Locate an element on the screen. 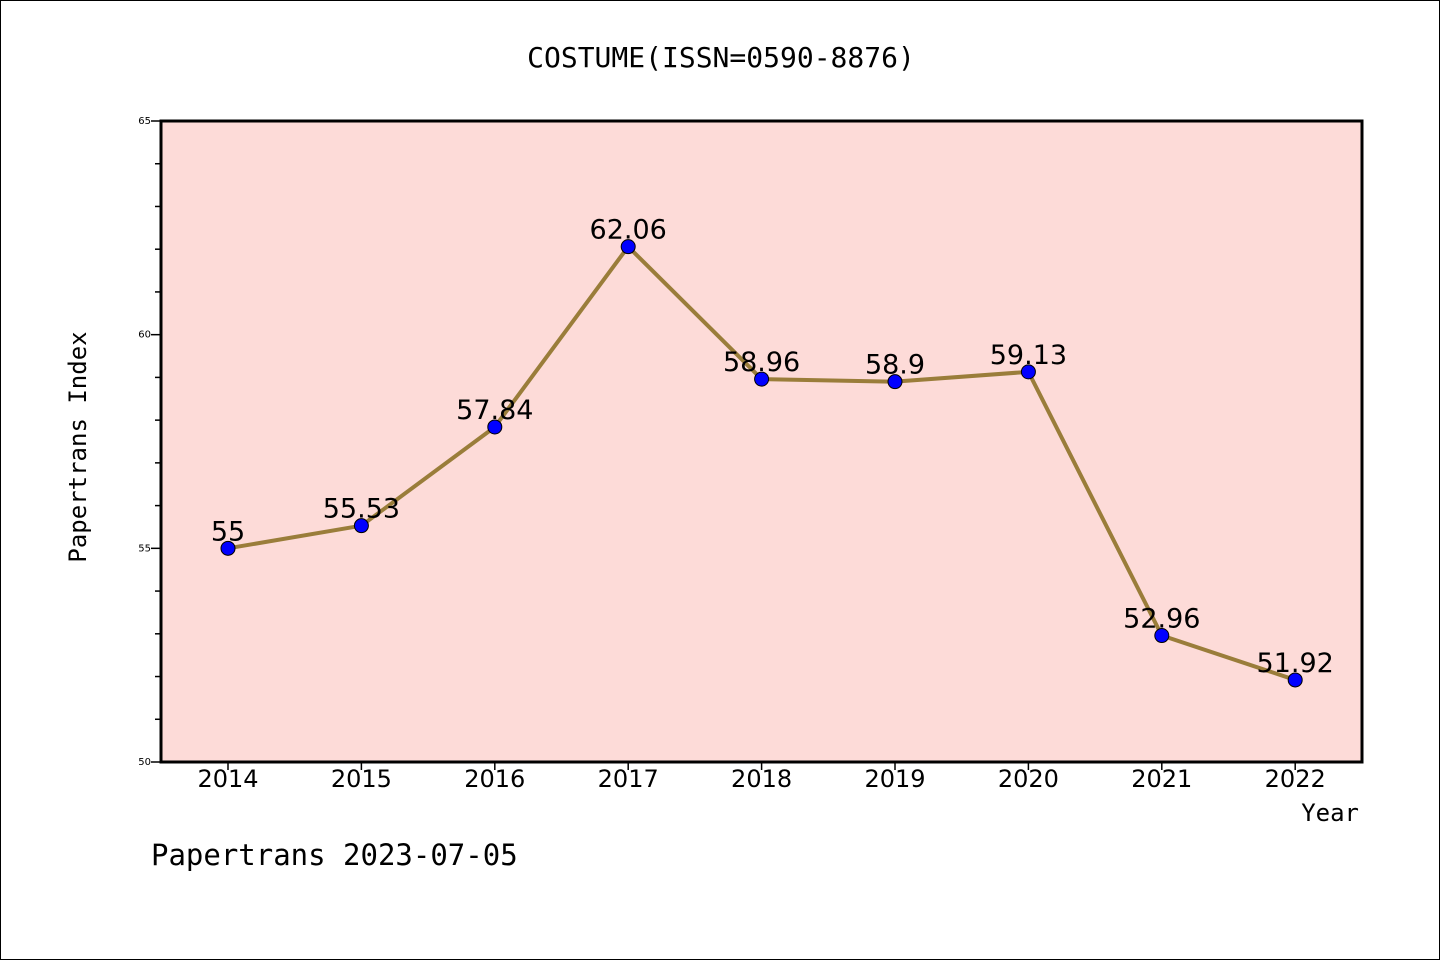 The width and height of the screenshot is (1440, 961). y-tick-label: 65 is located at coordinates (144, 121).